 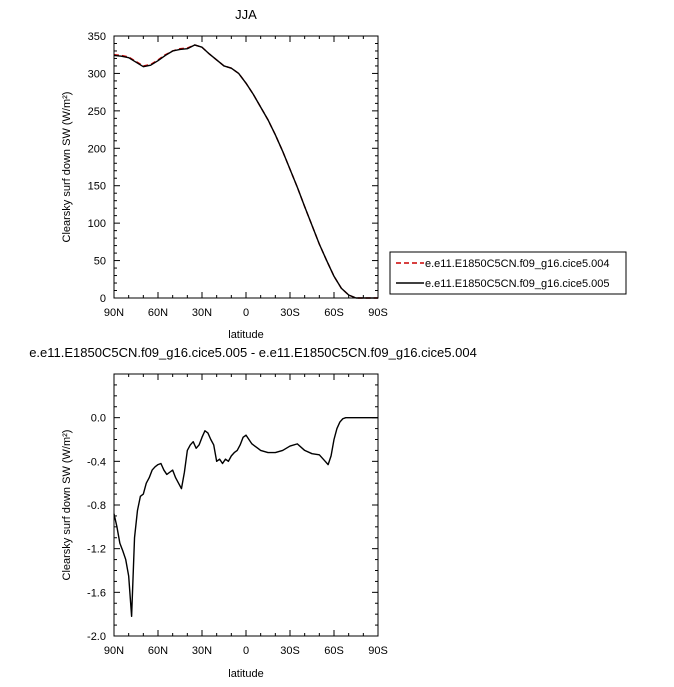 I want to click on y-tick-label: -1.2, so click(x=96, y=550).